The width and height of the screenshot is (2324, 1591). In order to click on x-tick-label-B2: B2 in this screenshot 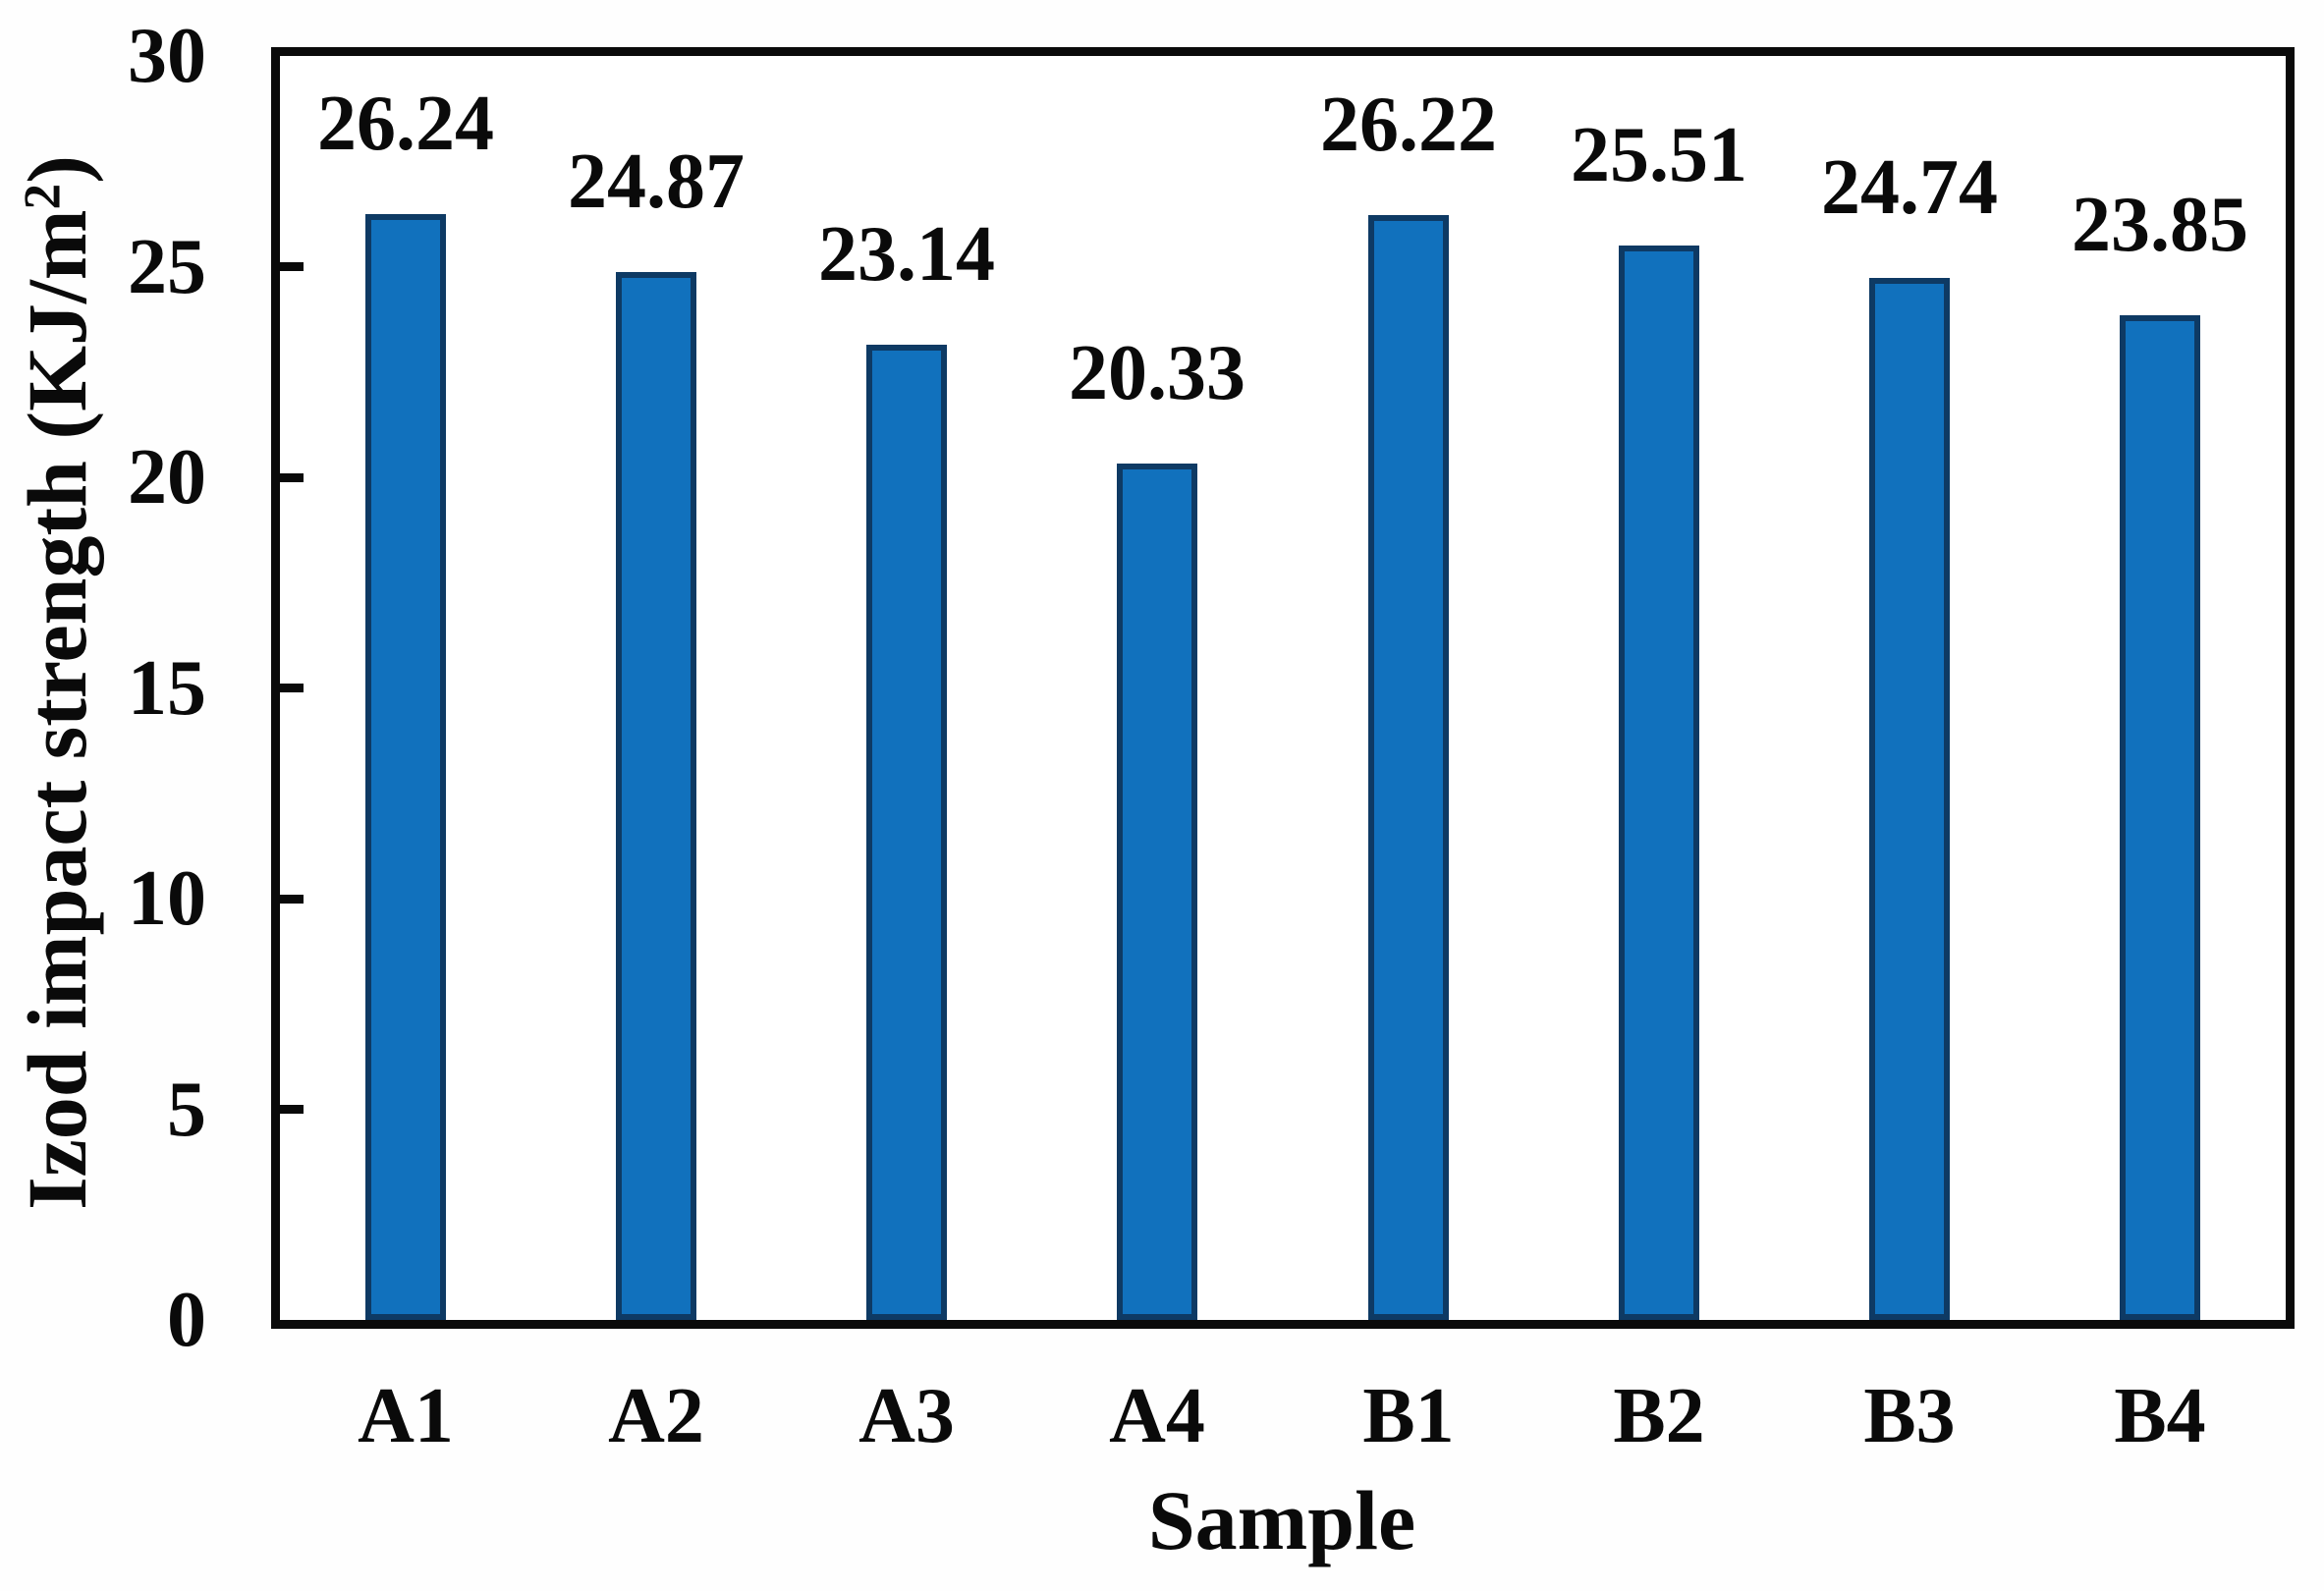, I will do `click(1659, 1416)`.